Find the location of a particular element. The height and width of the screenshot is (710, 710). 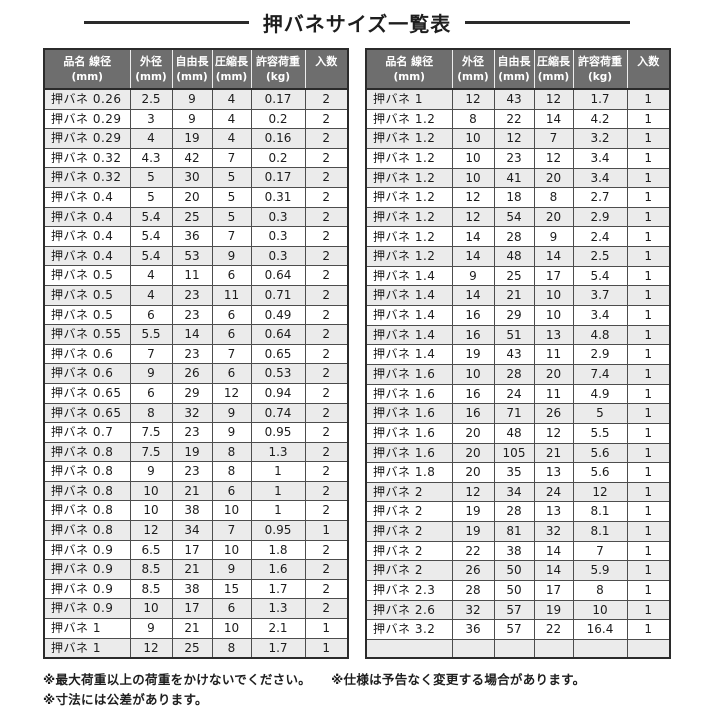

value-cell: 0.3 is located at coordinates (278, 256).